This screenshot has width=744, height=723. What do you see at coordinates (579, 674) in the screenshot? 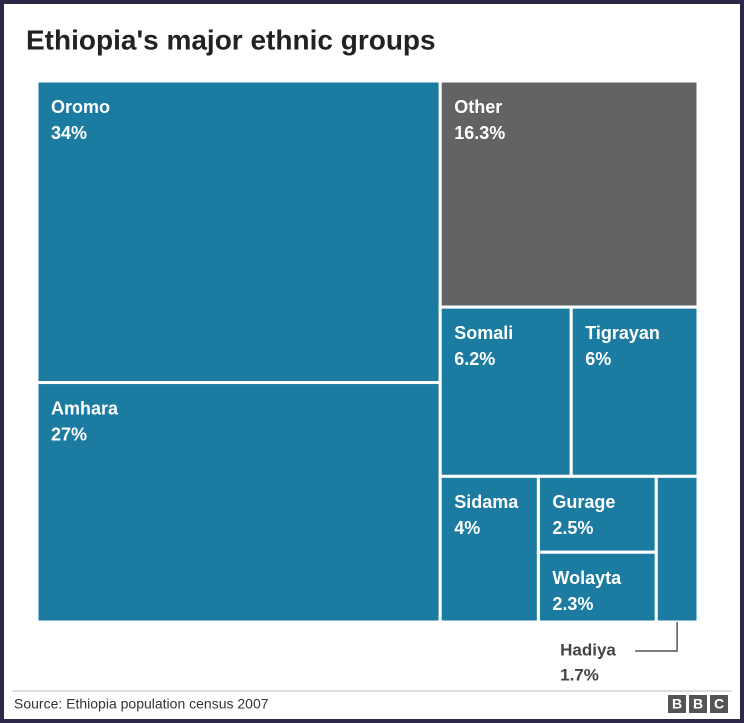
I see `tile-value: 1.7%` at bounding box center [579, 674].